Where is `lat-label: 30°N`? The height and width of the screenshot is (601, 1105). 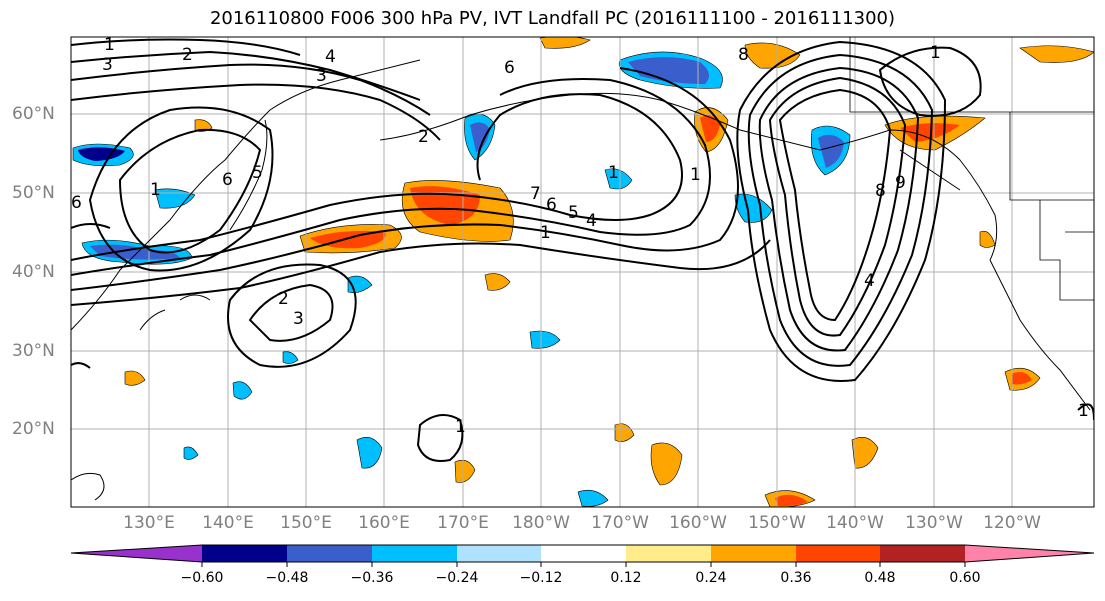 lat-label: 30°N is located at coordinates (33, 351).